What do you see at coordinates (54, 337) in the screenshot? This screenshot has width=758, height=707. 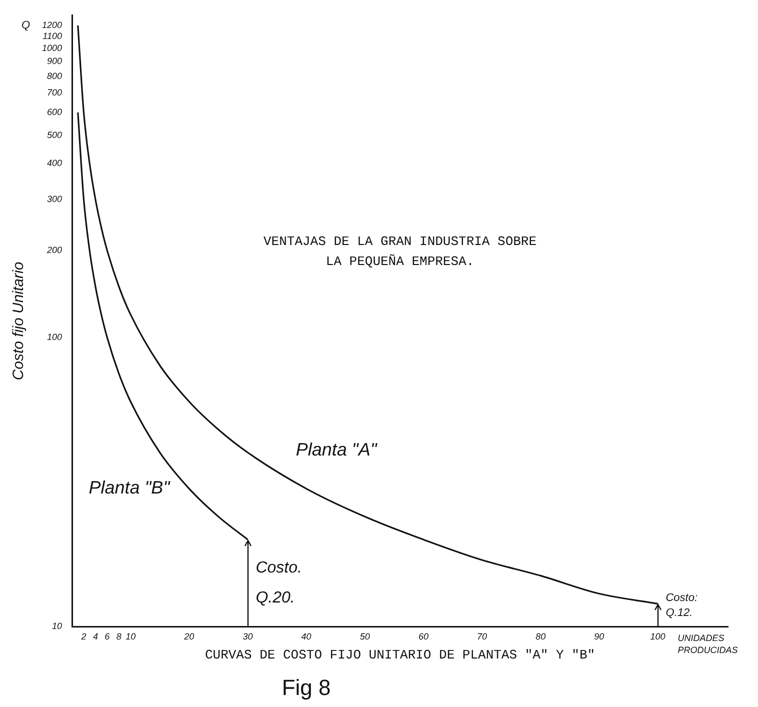 I see `y-tick-label: 100` at bounding box center [54, 337].